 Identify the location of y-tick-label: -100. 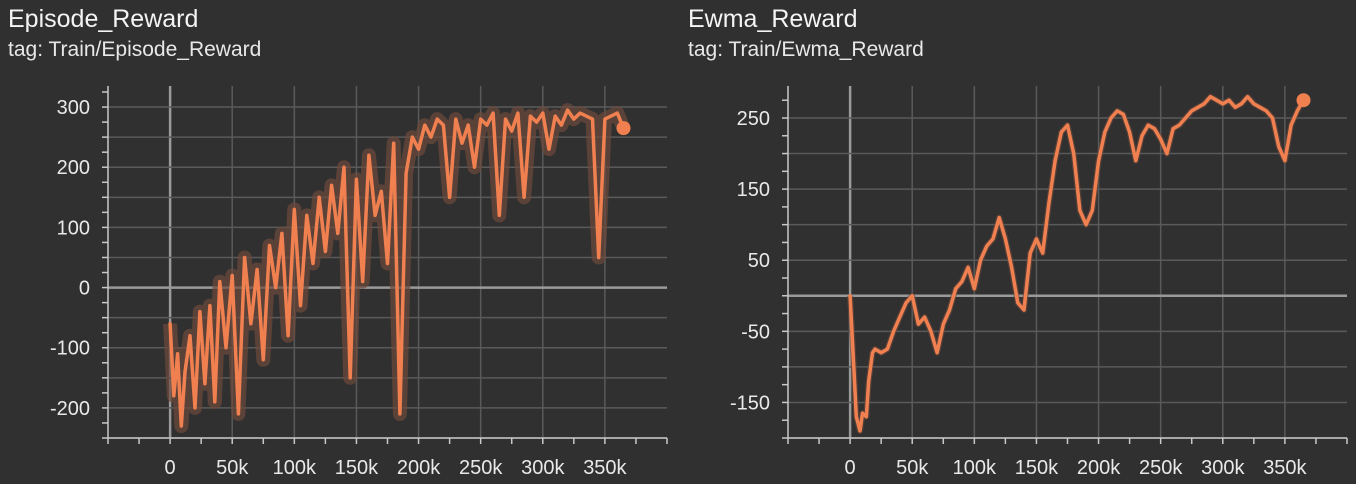
(70, 349).